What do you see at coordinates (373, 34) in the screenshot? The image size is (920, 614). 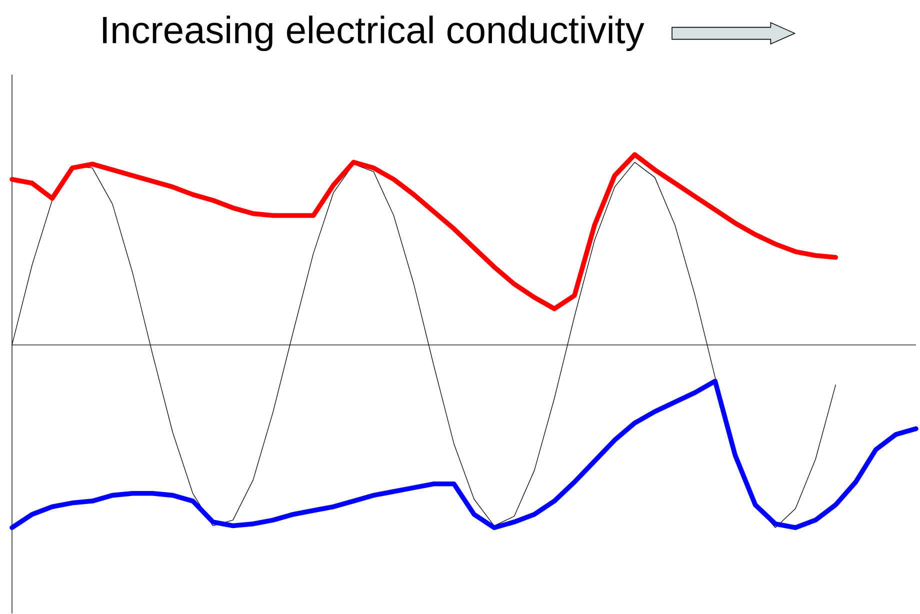 I see `chart-title: Increasing electrical conductivity` at bounding box center [373, 34].